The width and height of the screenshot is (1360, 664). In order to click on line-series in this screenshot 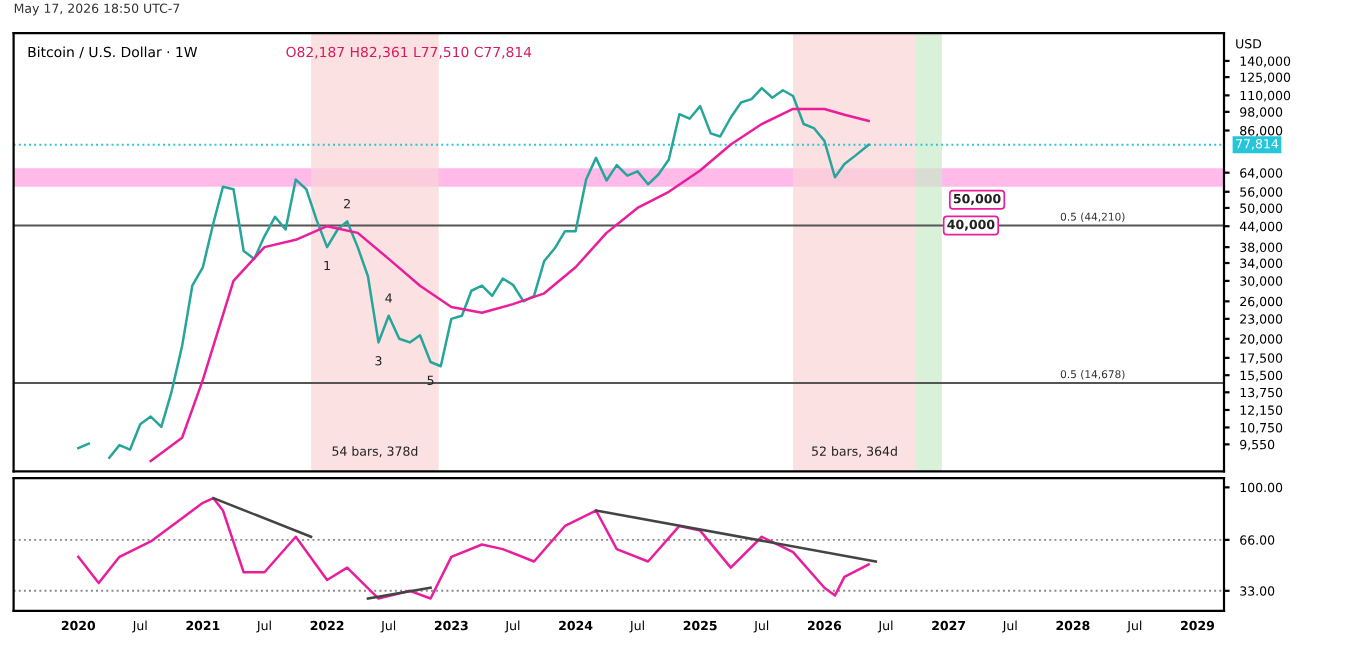, I will do `click(473, 548)`.